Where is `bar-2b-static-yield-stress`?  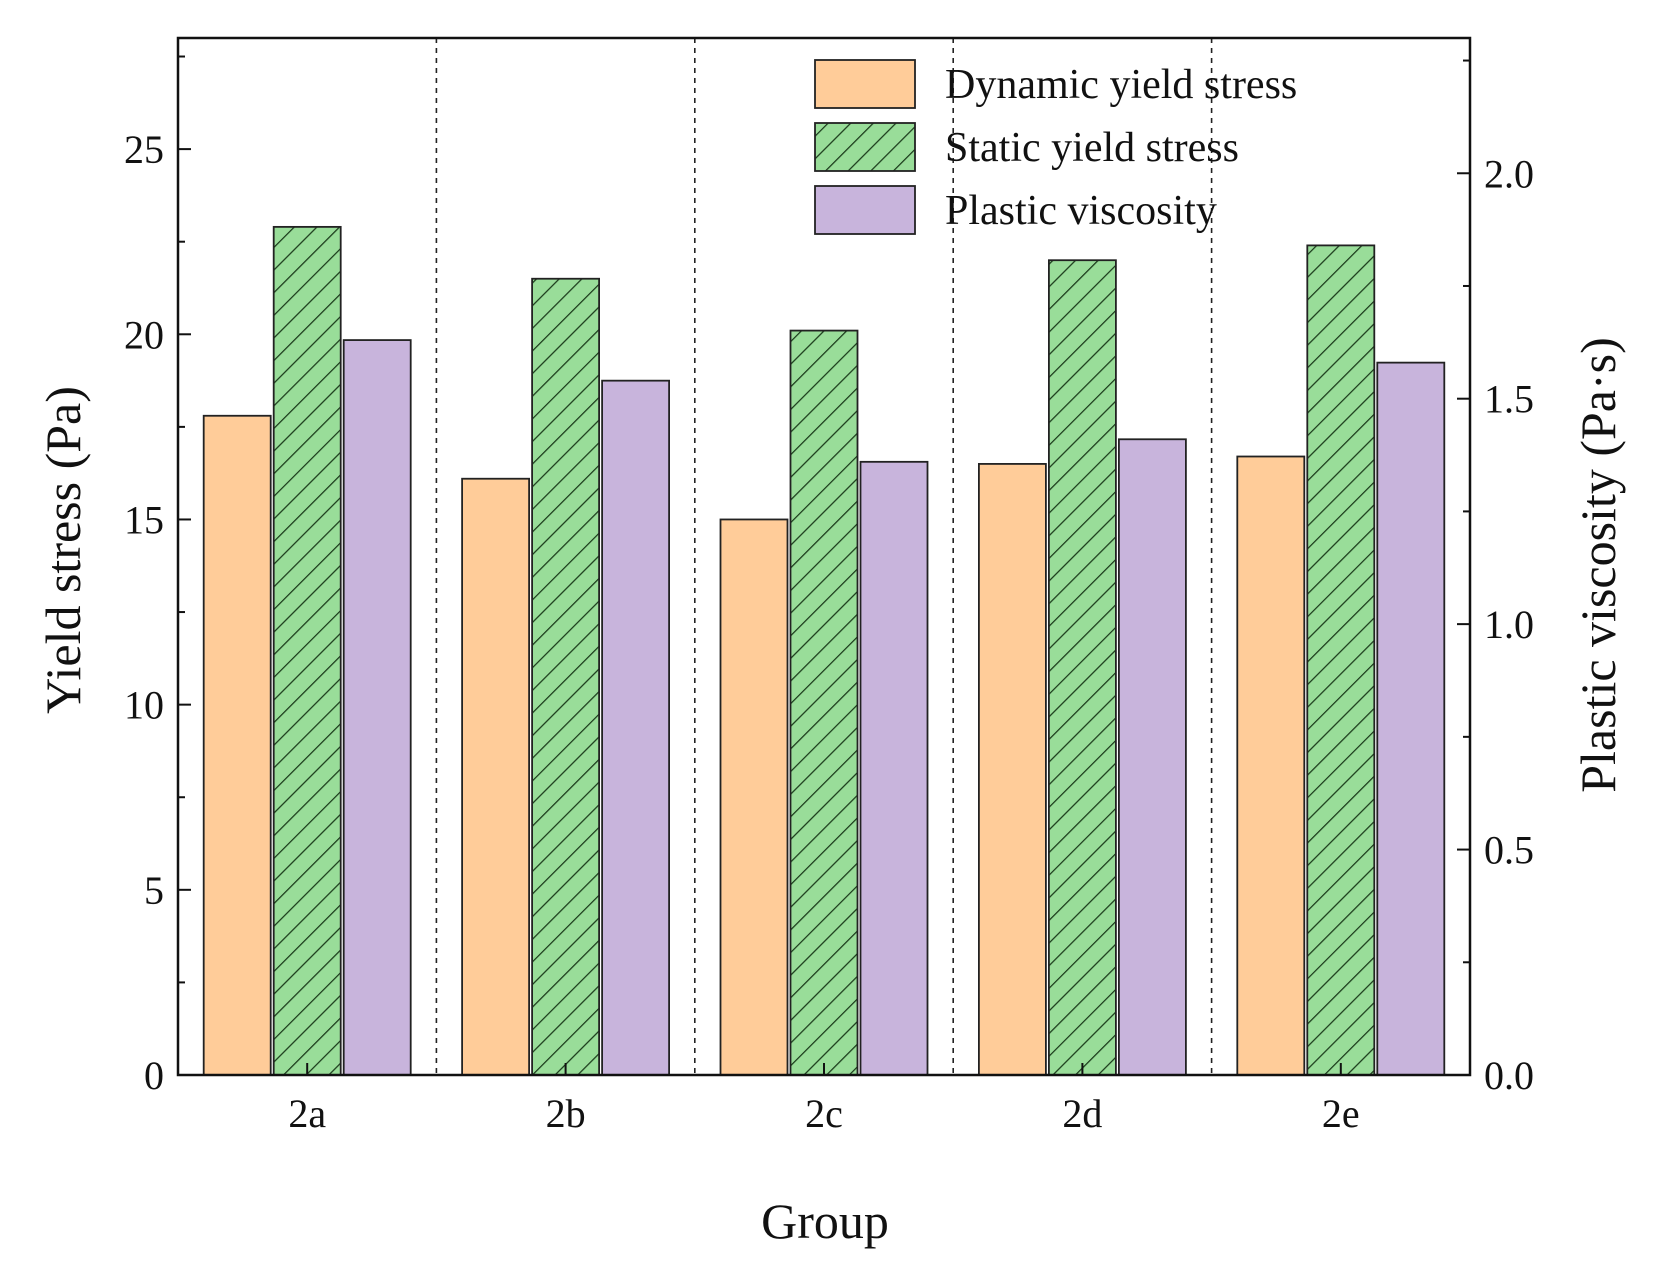
bar-2b-static-yield-stress is located at coordinates (565, 676).